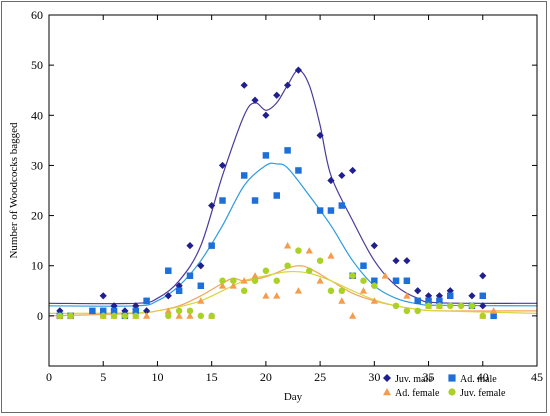 The image size is (550, 416). Describe the element at coordinates (417, 393) in the screenshot. I see `ad-female-legend-label: Ad. female` at that location.